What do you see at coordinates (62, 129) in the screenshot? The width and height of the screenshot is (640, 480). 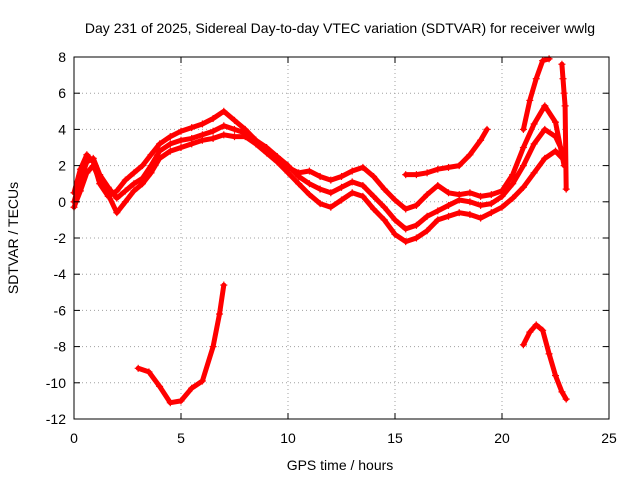 I see `y-tick-label: 4` at bounding box center [62, 129].